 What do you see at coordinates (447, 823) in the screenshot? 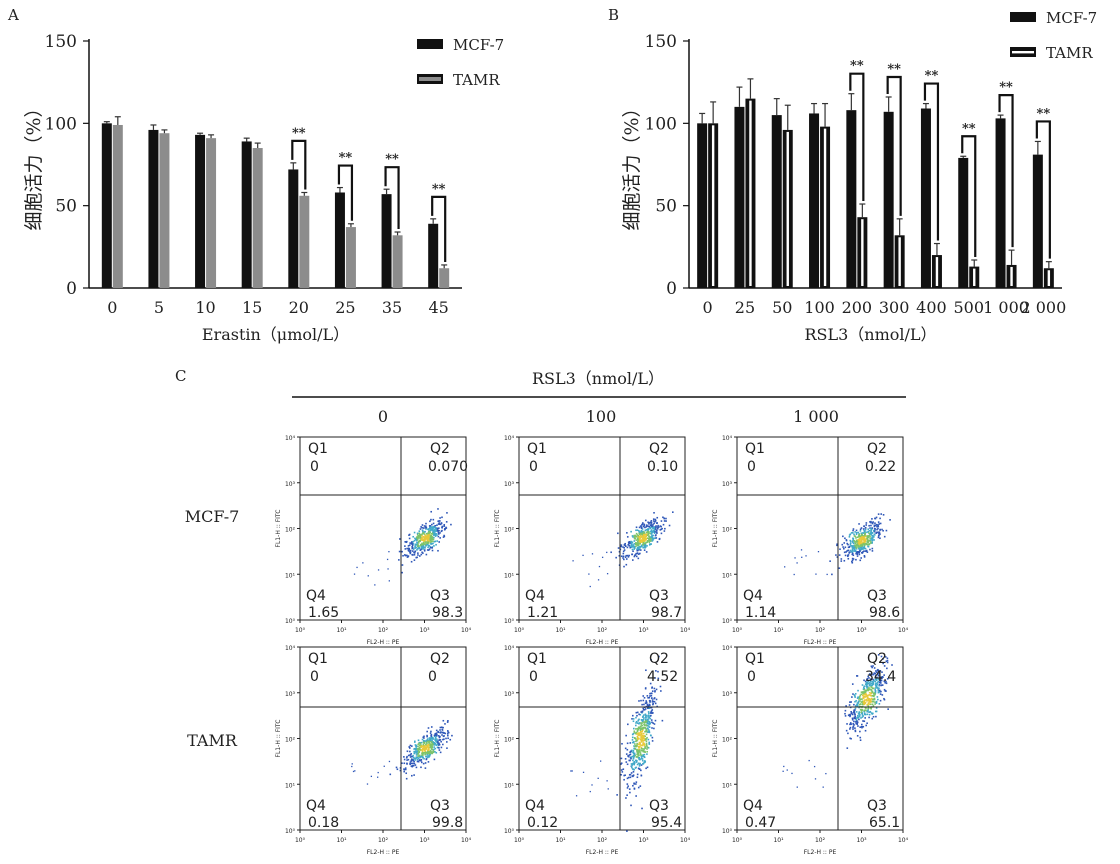
I see `q3-value: 99.8` at bounding box center [447, 823].